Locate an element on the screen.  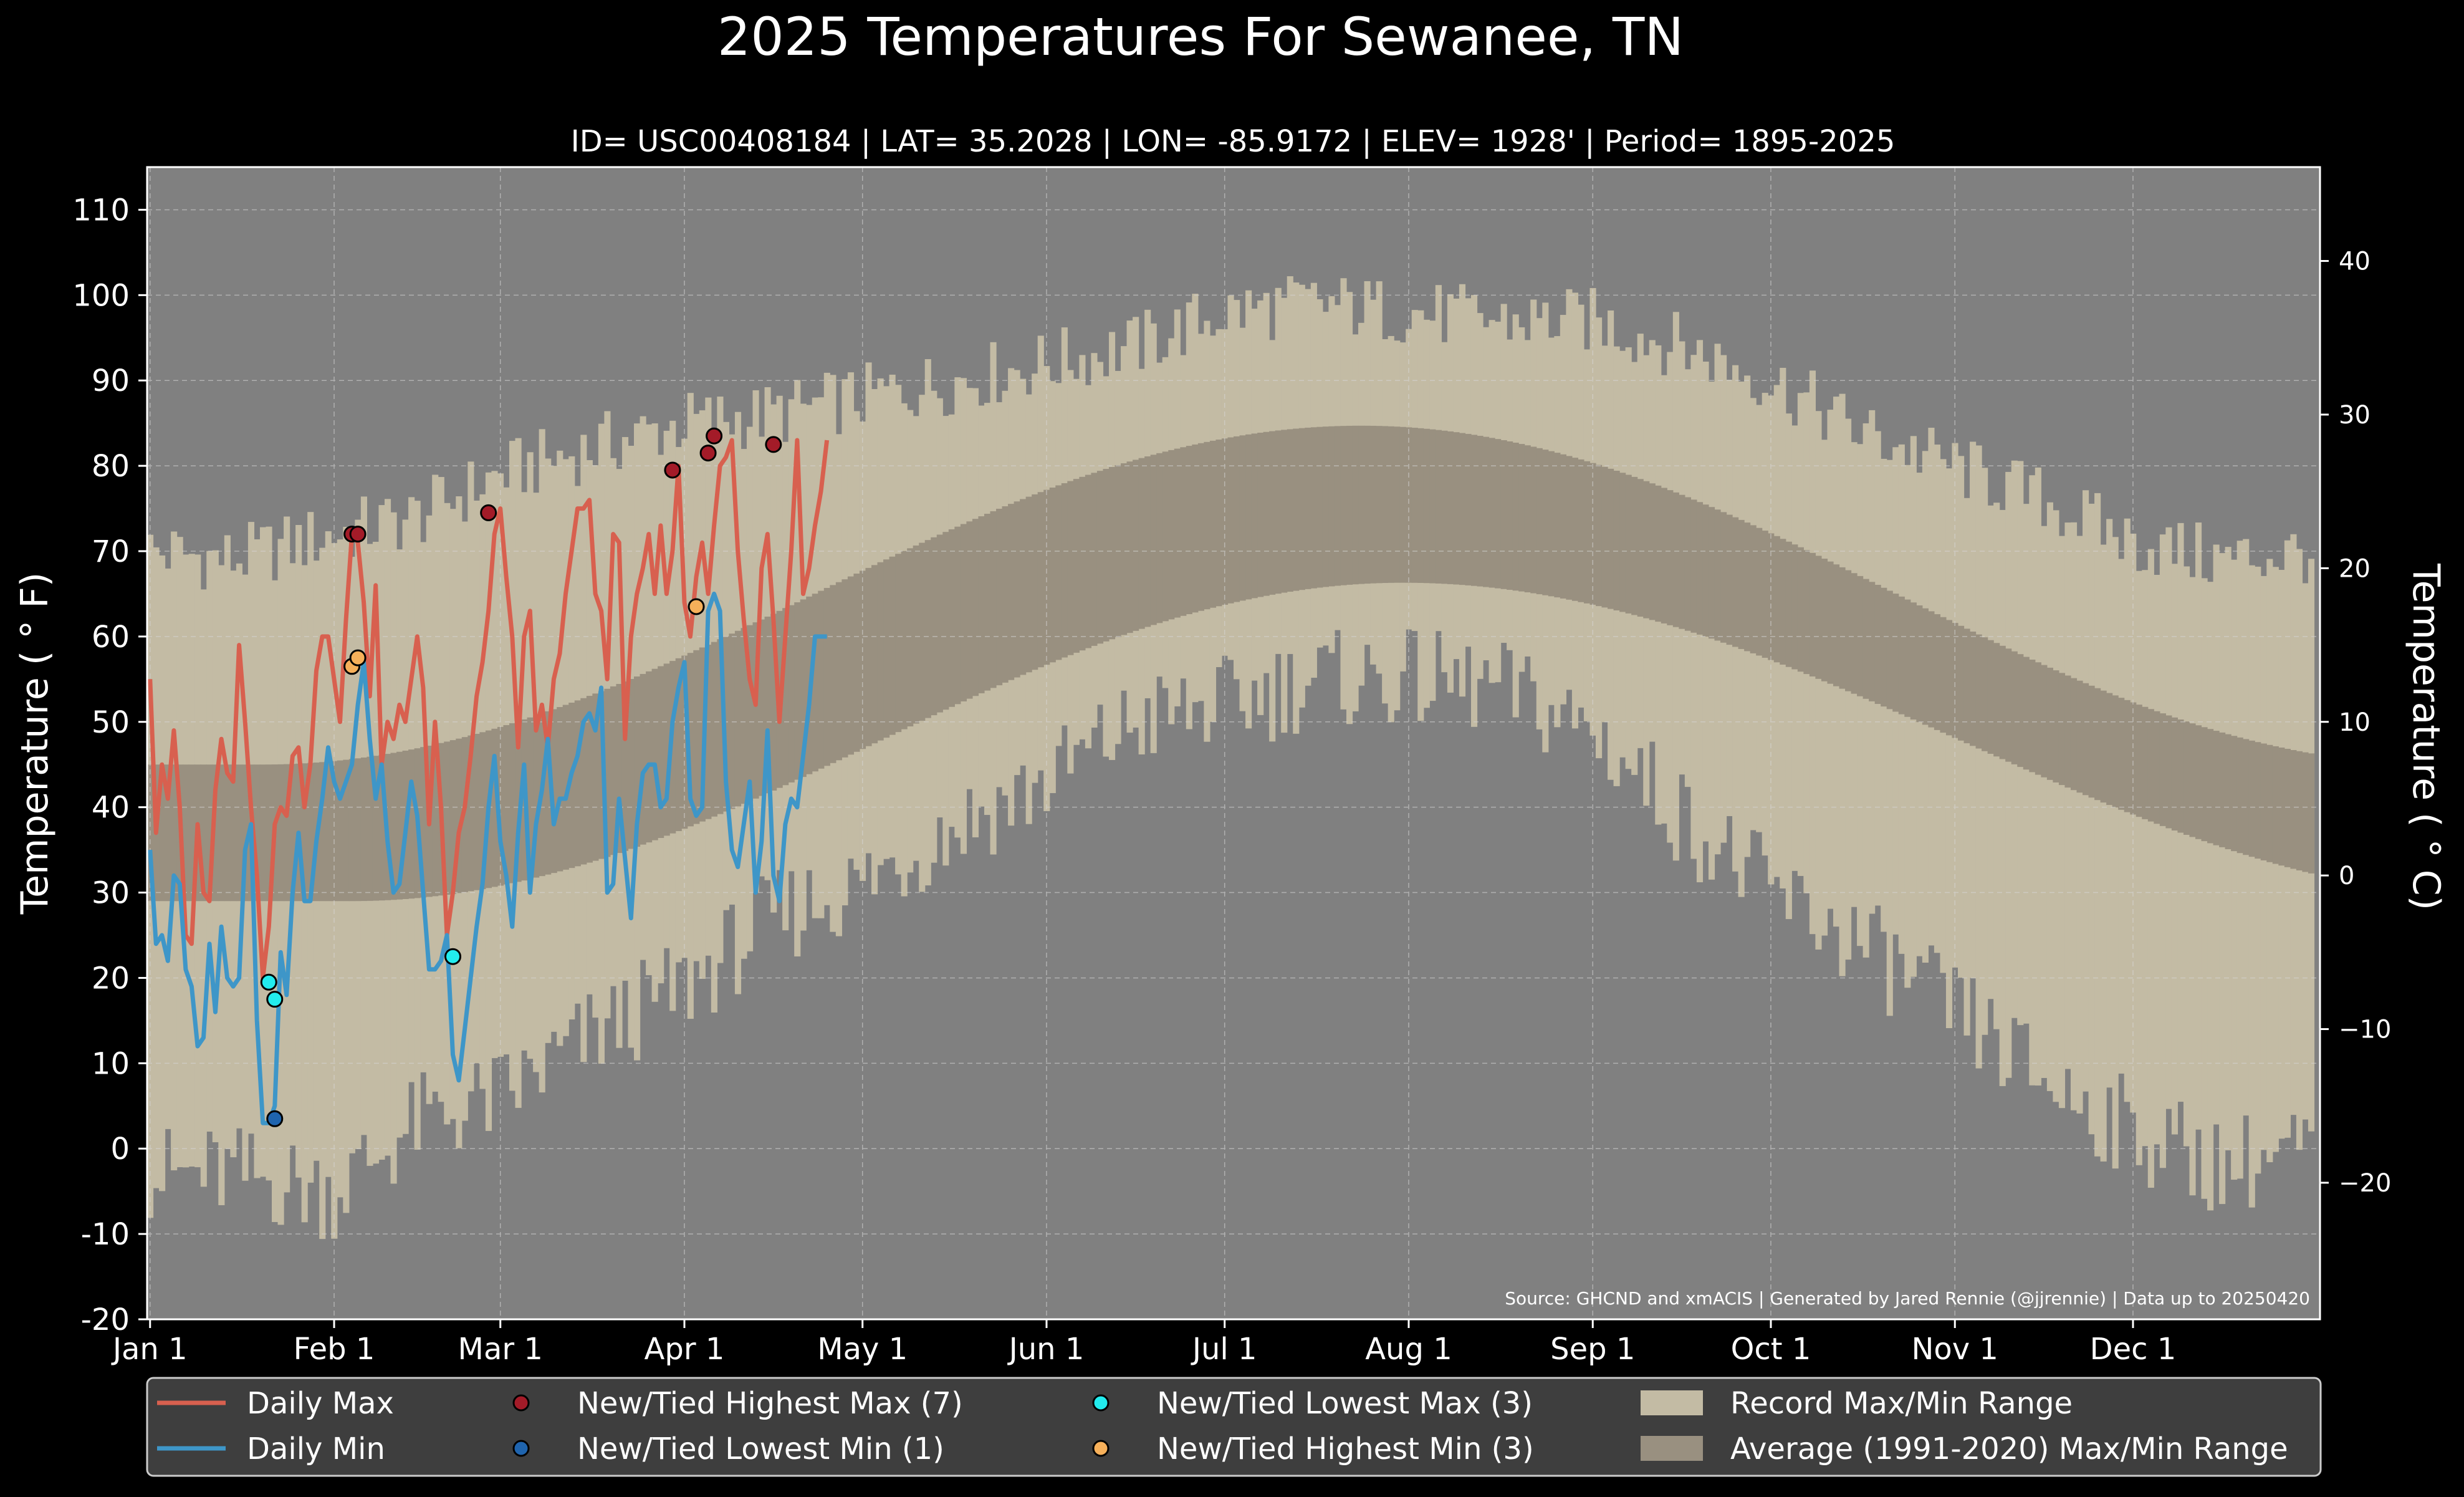
legend-item: Record Max/Min Range is located at coordinates (1857, 1403).